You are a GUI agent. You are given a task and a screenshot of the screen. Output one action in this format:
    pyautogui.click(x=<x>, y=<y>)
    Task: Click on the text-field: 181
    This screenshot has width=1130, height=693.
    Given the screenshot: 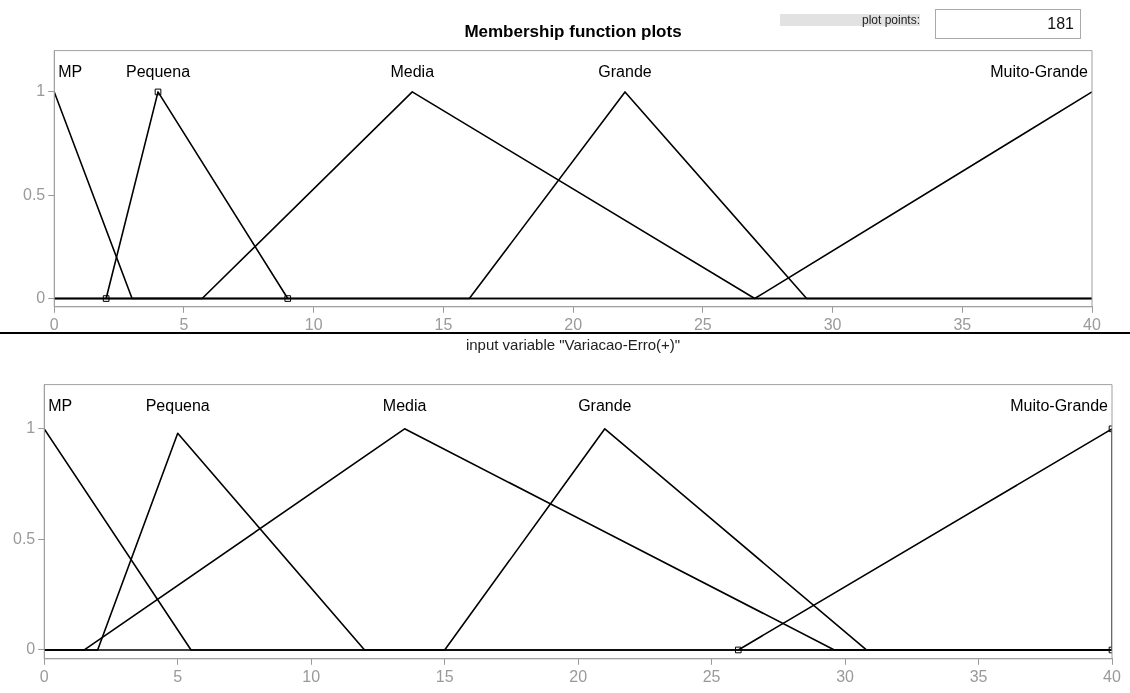 What is the action you would take?
    pyautogui.click(x=1008, y=24)
    